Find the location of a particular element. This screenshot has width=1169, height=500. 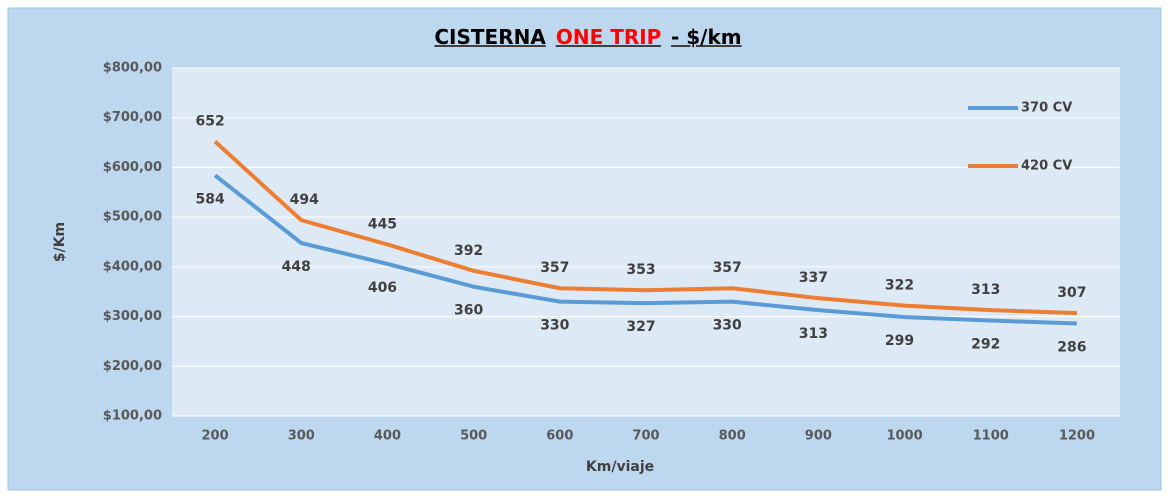

y-axis-title: $/Km is located at coordinates (60, 242).